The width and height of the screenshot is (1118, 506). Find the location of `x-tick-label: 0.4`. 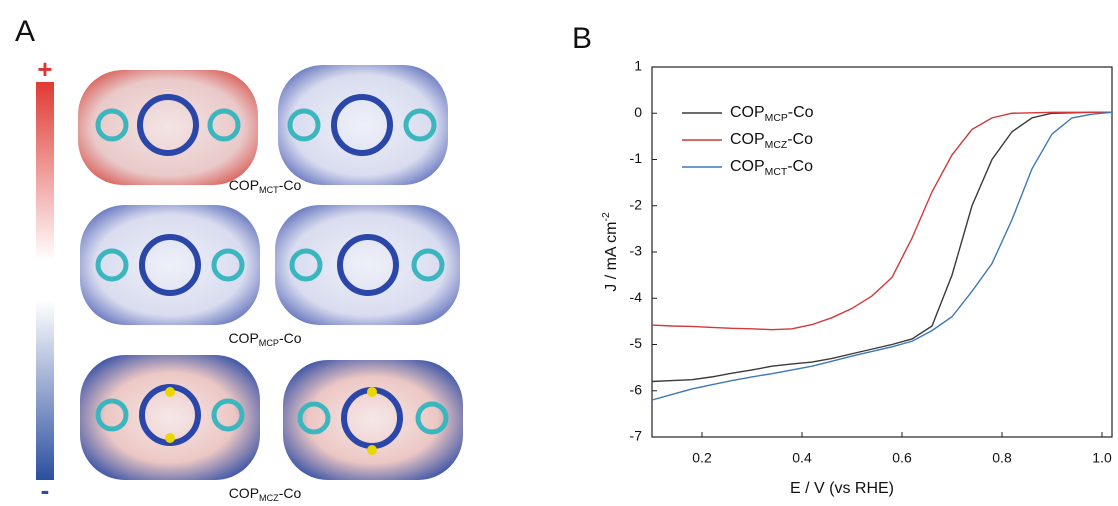

x-tick-label: 0.4 is located at coordinates (802, 458).